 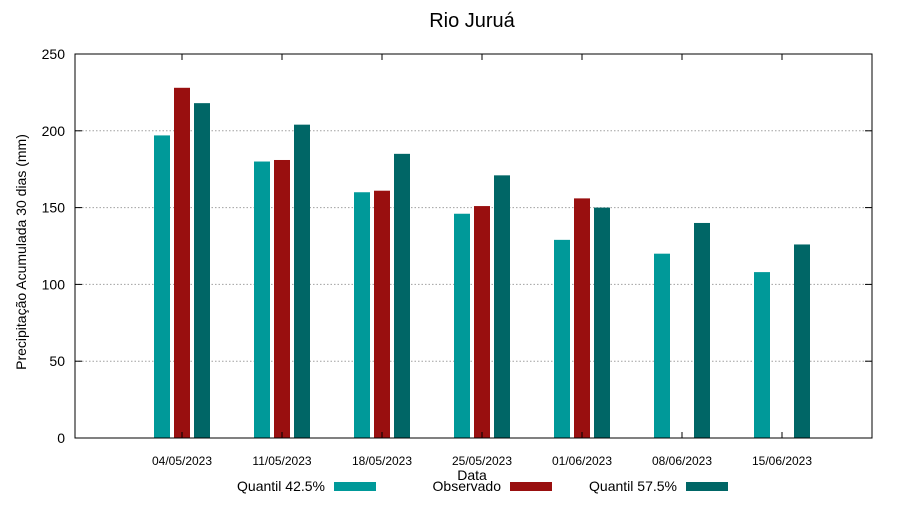 I want to click on x-tick-label: 18/05/2023, so click(x=382, y=461).